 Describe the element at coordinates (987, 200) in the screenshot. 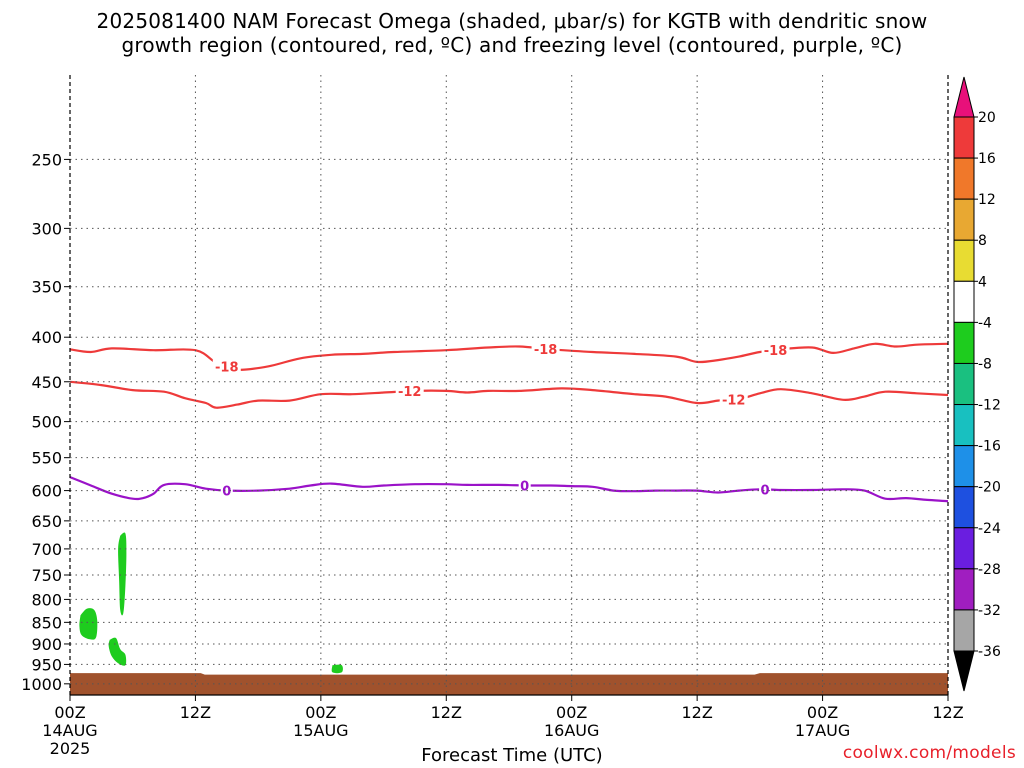

I see `colorbar-label-3: 12` at that location.